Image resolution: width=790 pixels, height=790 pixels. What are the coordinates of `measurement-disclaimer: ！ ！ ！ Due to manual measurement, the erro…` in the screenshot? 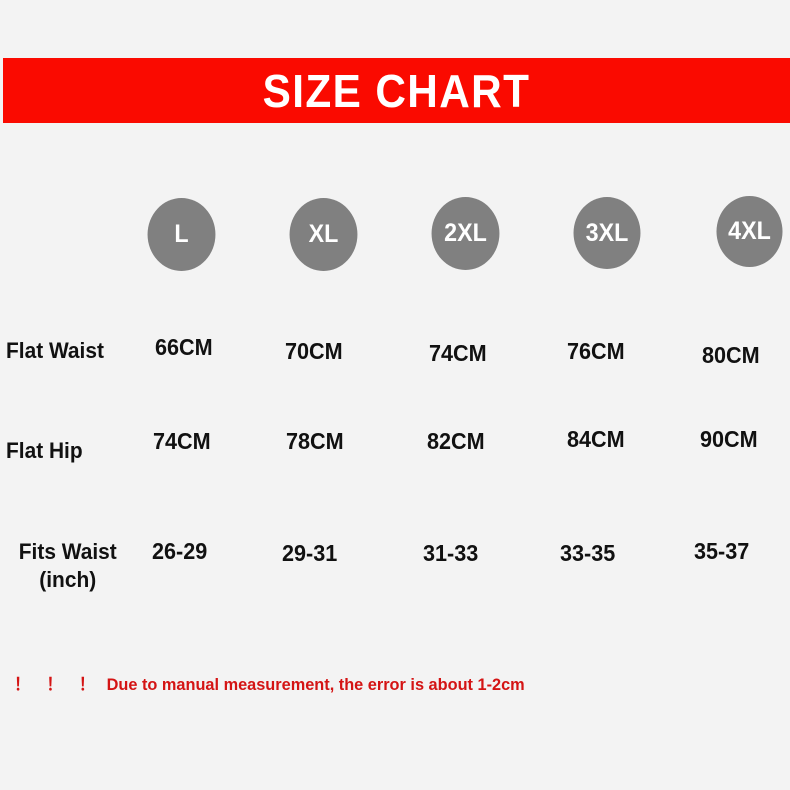 It's located at (269, 682).